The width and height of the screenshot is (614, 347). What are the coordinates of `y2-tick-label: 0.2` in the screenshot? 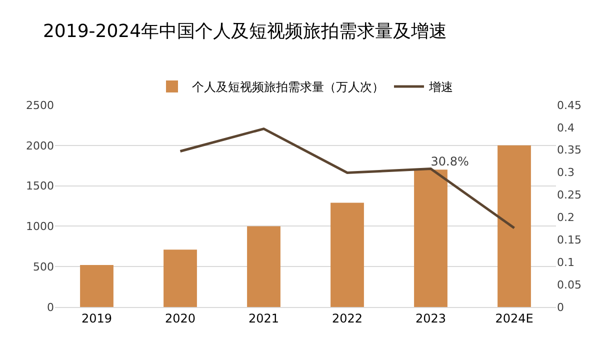 It's located at (565, 217).